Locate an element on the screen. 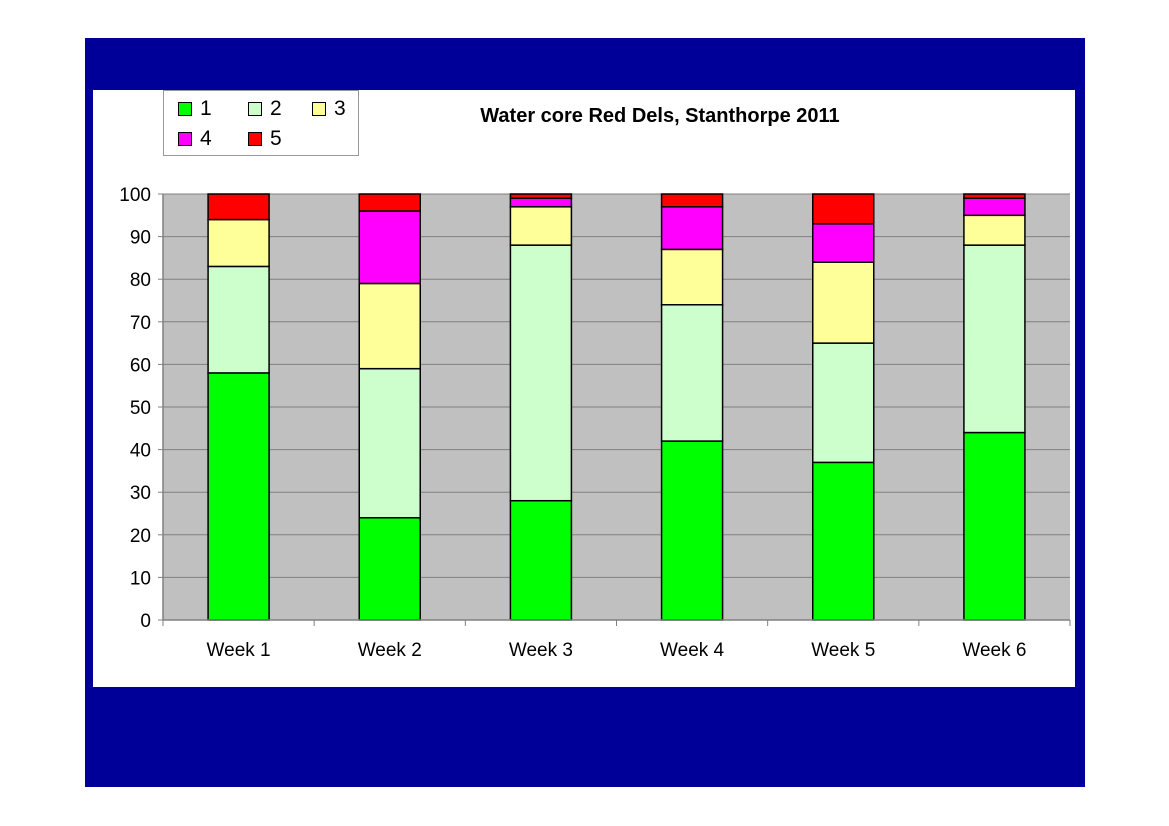 The height and width of the screenshot is (826, 1169). legend: 1 2 3 4 5 is located at coordinates (261, 123).